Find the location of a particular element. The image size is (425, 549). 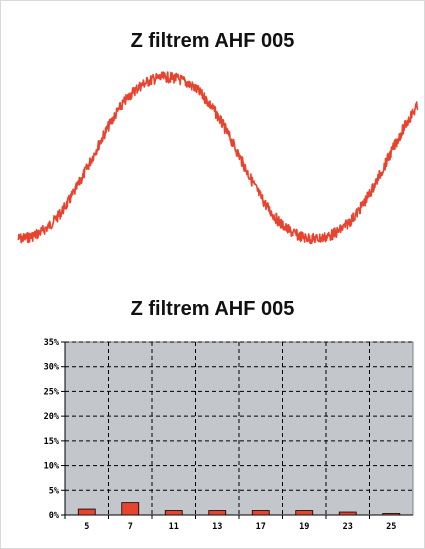

x-tick-label: 11 is located at coordinates (174, 527).